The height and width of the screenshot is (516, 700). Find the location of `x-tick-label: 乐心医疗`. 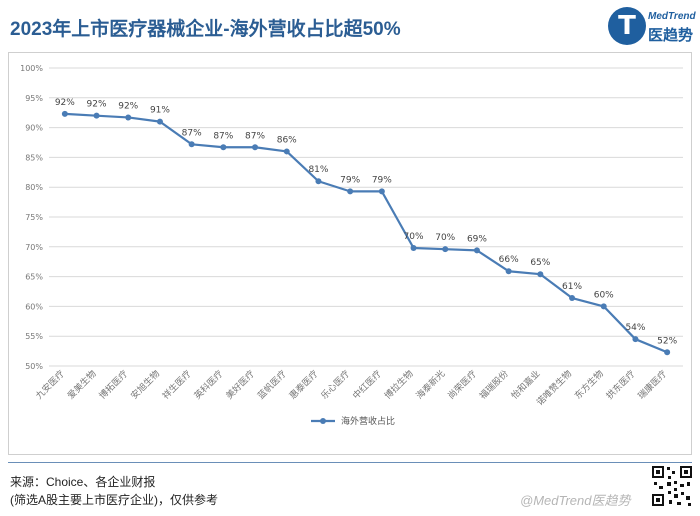

x-tick-label: 乐心医疗 is located at coordinates (335, 385).